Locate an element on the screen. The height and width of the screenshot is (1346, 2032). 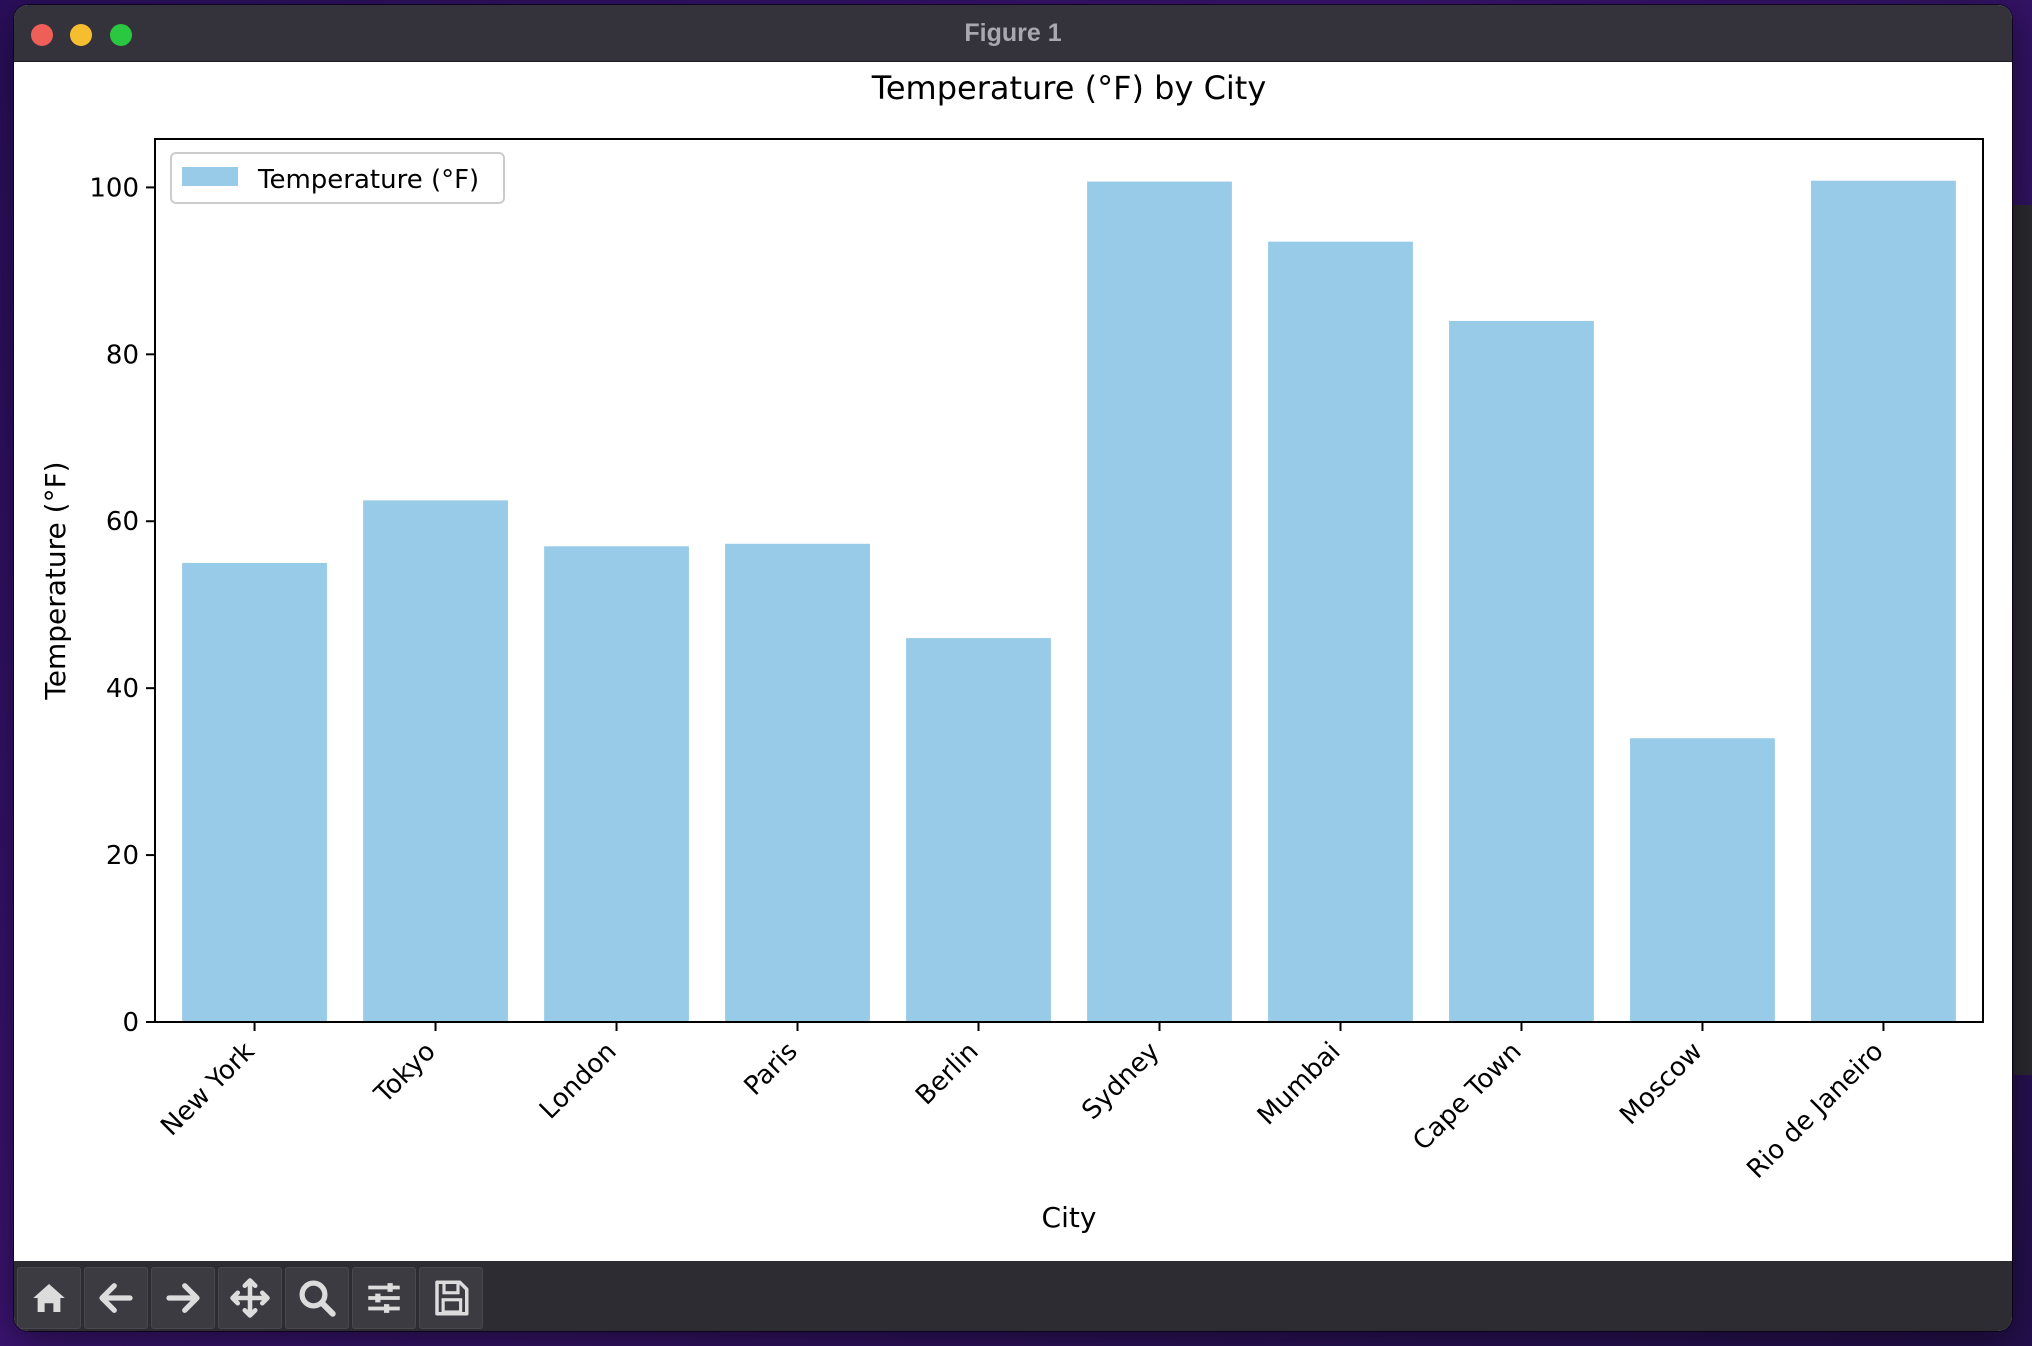
x-tick-label-3: Paris is located at coordinates (771, 1069).